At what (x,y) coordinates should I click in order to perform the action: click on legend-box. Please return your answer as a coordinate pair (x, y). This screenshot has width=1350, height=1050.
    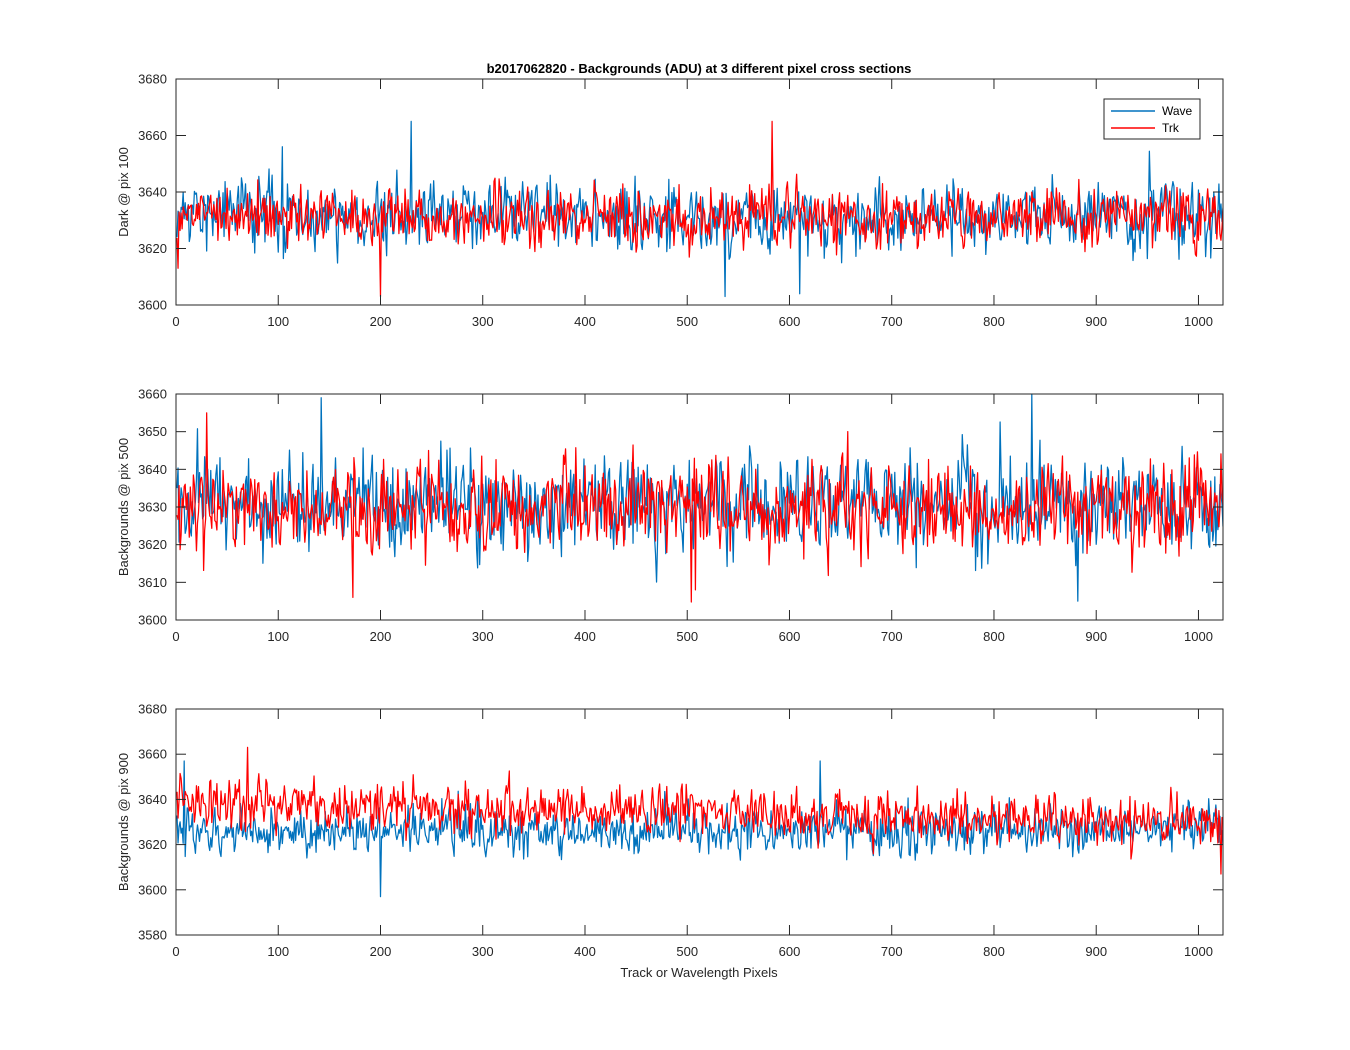
    Looking at the image, I should click on (1152, 119).